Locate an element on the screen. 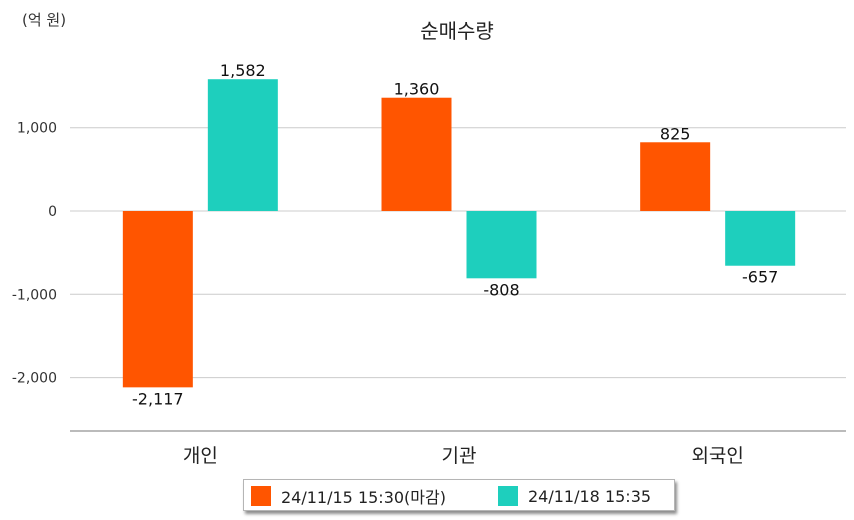 The image size is (854, 520). y-tick-label: 0 is located at coordinates (52, 212).